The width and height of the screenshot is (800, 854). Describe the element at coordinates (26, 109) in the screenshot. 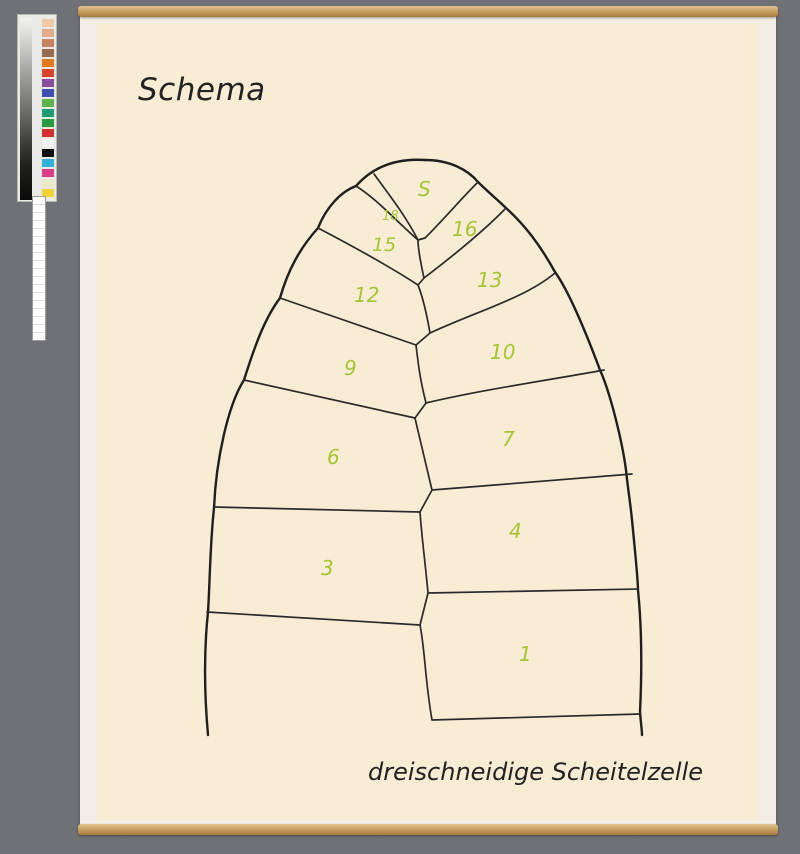

I see `grayscale-strip` at that location.